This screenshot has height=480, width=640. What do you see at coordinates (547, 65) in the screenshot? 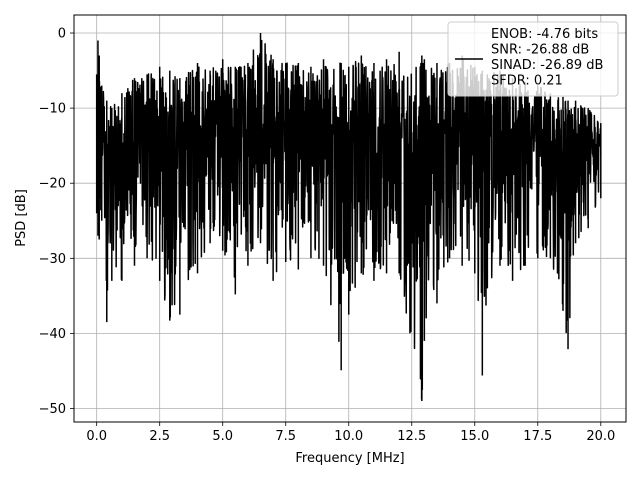
I see `legend-line: SINAD: -26.89 dB` at bounding box center [547, 65].